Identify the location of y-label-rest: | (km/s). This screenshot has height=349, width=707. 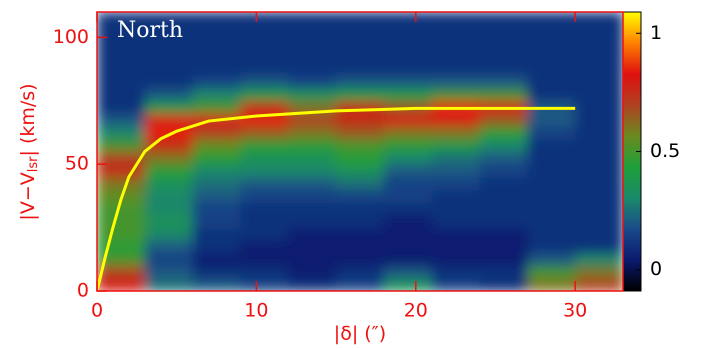
(28, 119).